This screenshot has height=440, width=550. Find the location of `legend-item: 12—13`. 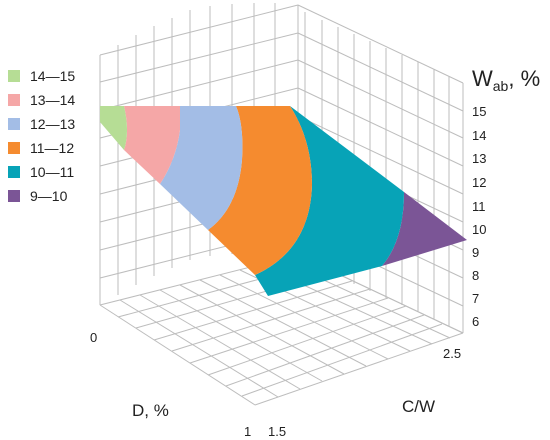

legend-item: 12—13 is located at coordinates (41, 124).